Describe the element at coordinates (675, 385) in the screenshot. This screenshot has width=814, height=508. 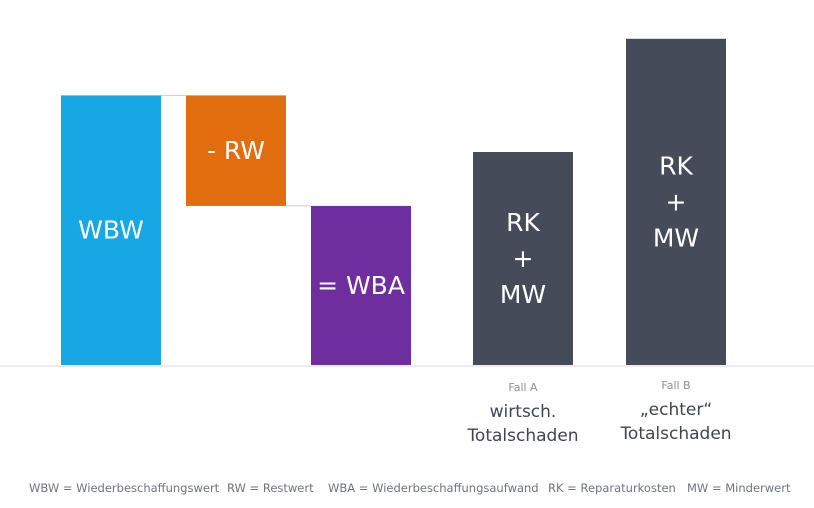
I see `case-label-small: Fall B` at that location.